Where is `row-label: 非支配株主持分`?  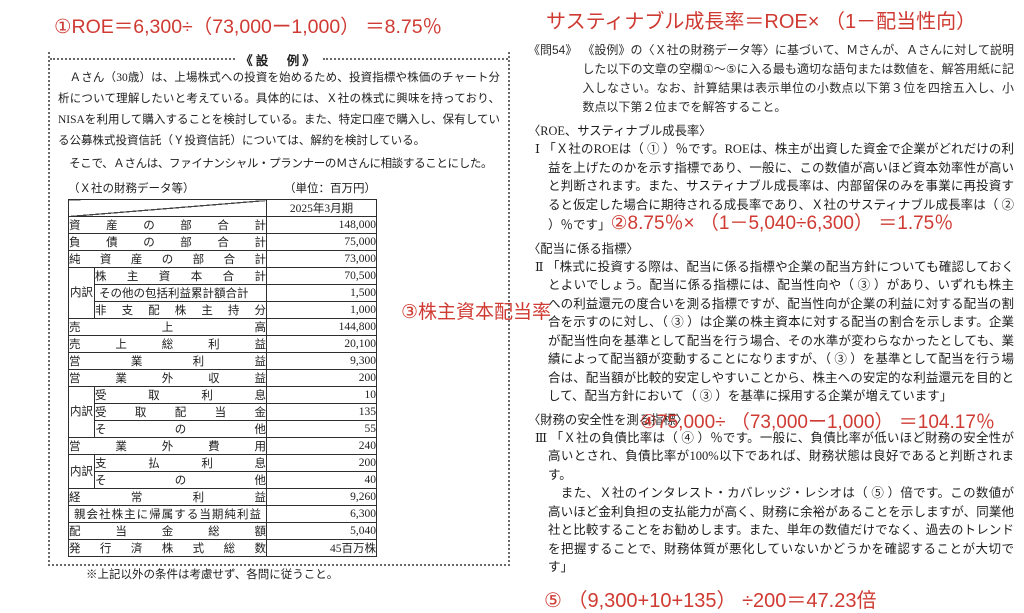 row-label: 非支配株主持分 is located at coordinates (180, 310).